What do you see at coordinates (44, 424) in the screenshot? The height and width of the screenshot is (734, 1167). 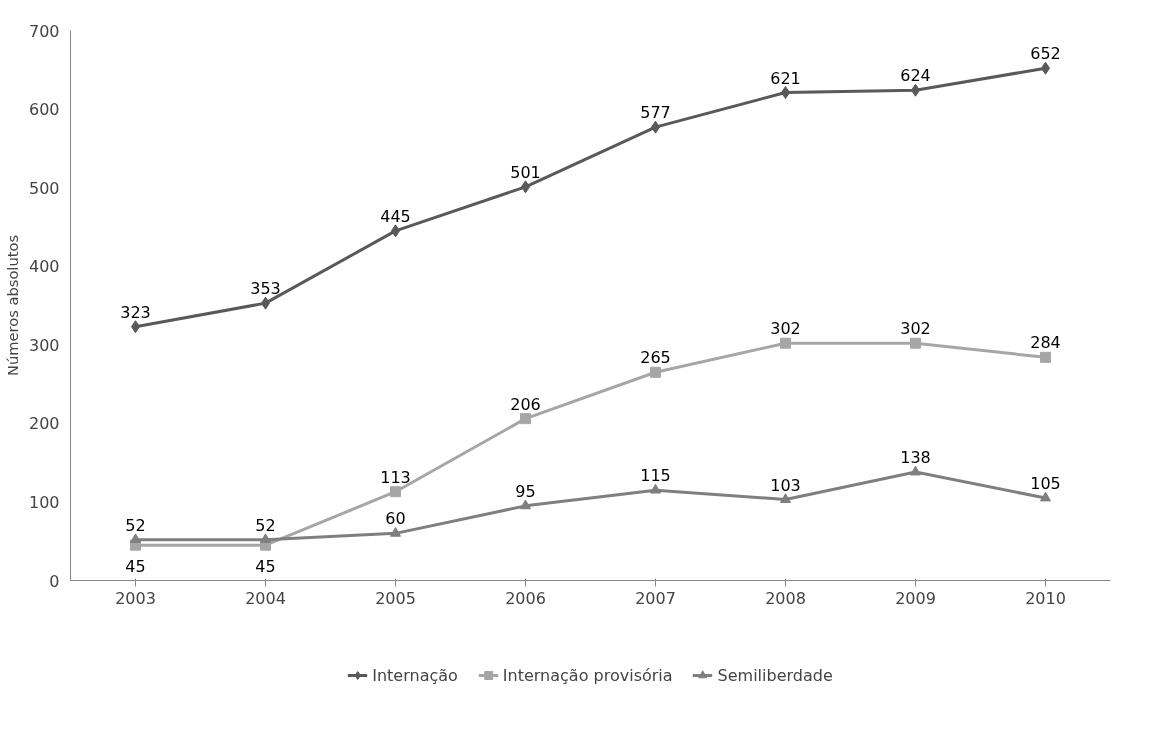 I see `y-tick-label: 200` at bounding box center [44, 424].